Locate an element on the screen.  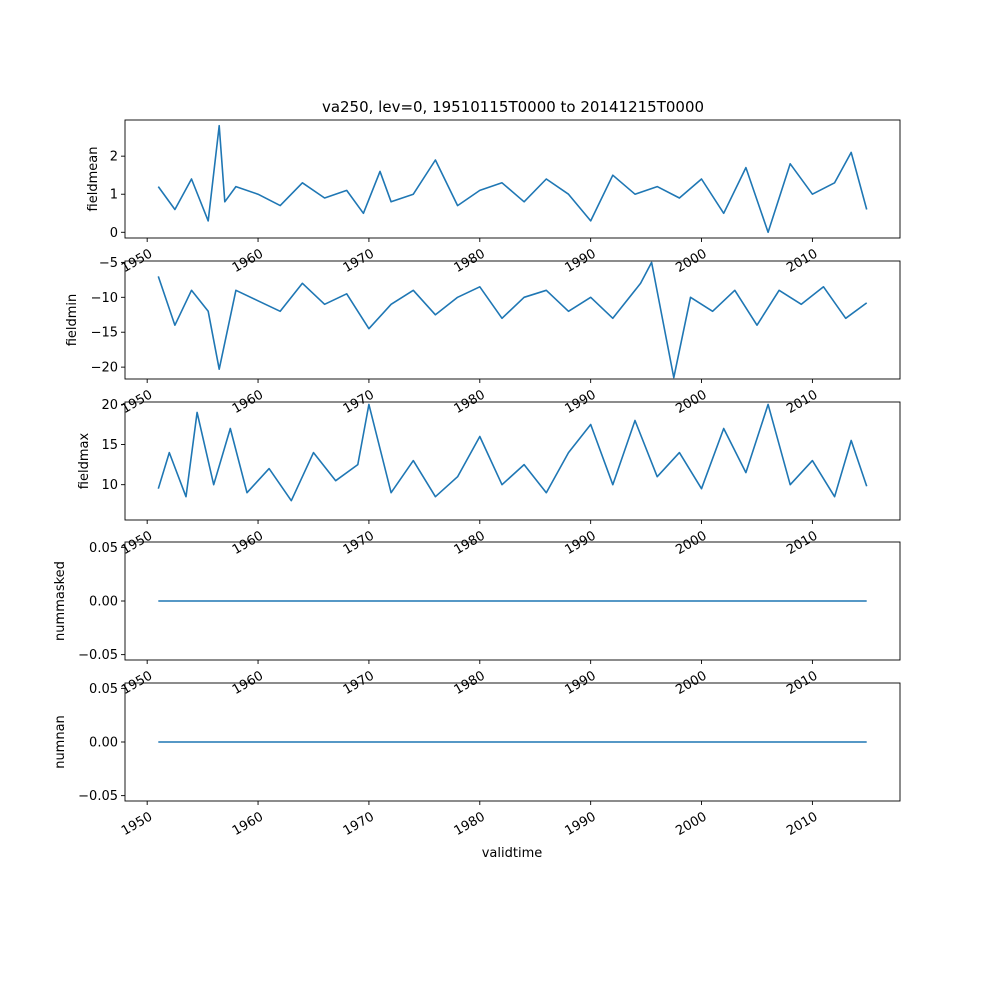
y-tick-label: −15 is located at coordinates (104, 333).